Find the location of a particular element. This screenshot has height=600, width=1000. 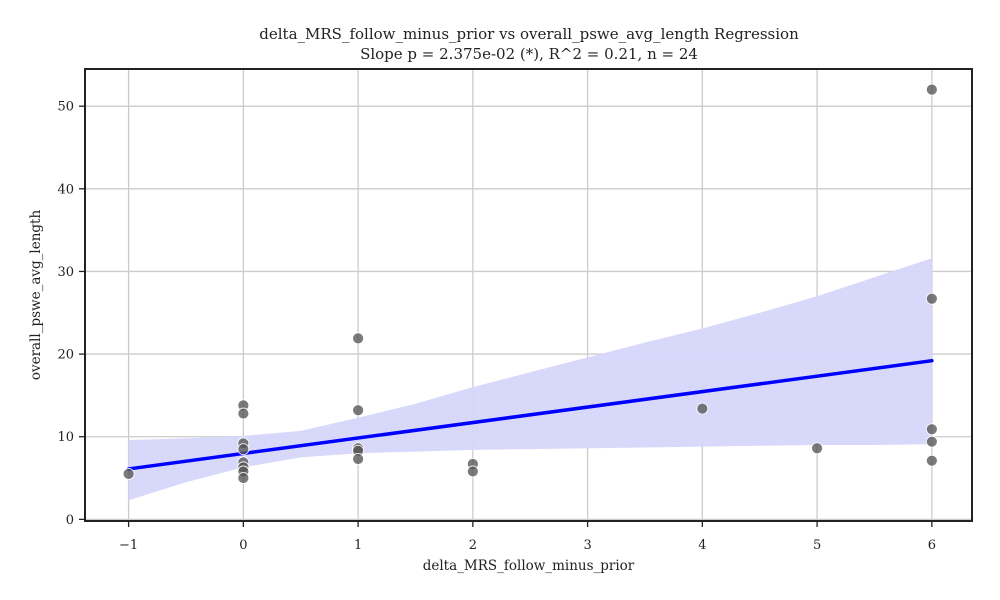

x-tick-label: 4 is located at coordinates (702, 545).